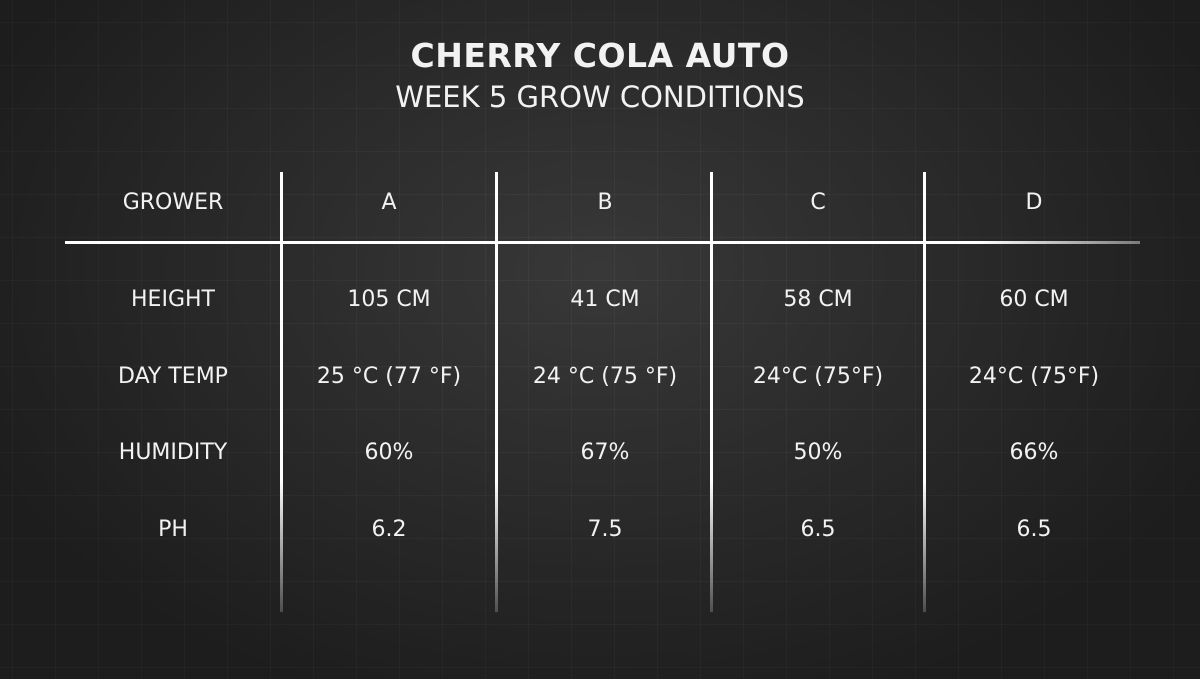 The height and width of the screenshot is (679, 1200). I want to click on table-cell: 66%, so click(1034, 452).